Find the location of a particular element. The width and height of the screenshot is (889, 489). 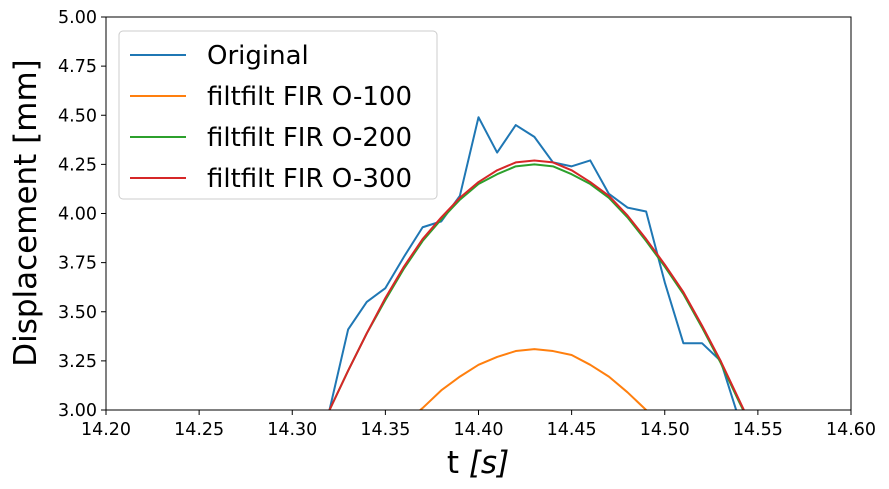

y-tick-label: 5.00 is located at coordinates (77, 18).